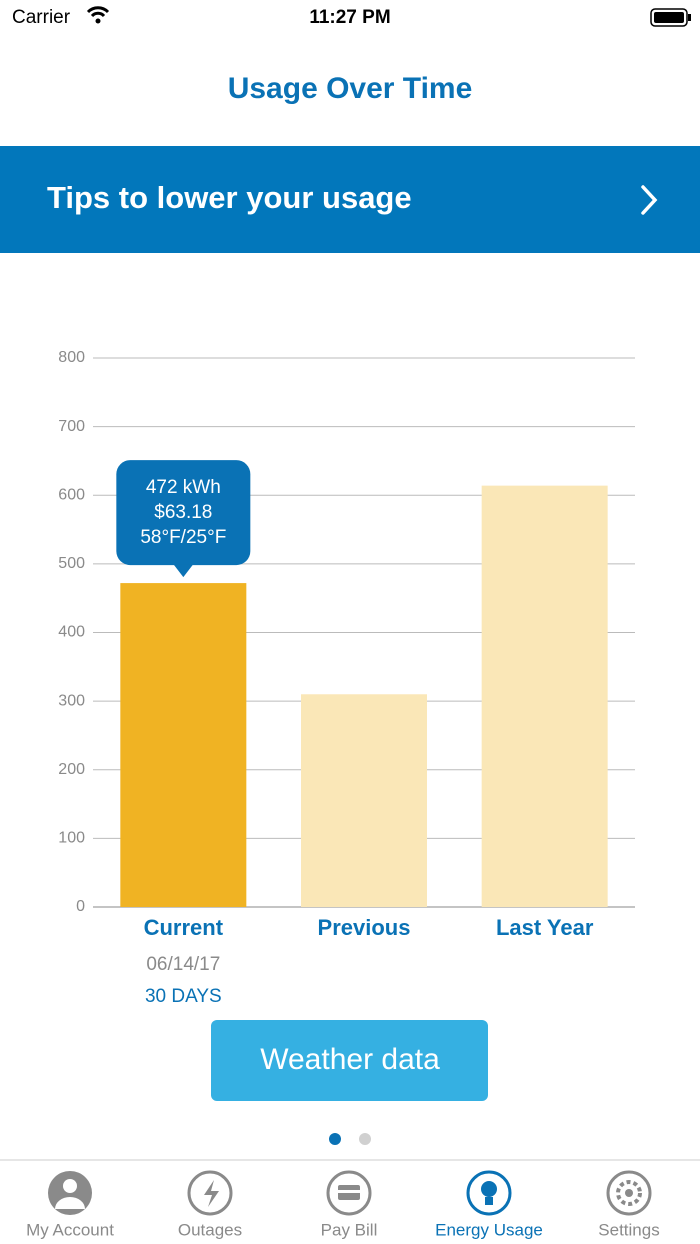 The image size is (700, 1244). I want to click on tab: My Account, so click(70, 1205).